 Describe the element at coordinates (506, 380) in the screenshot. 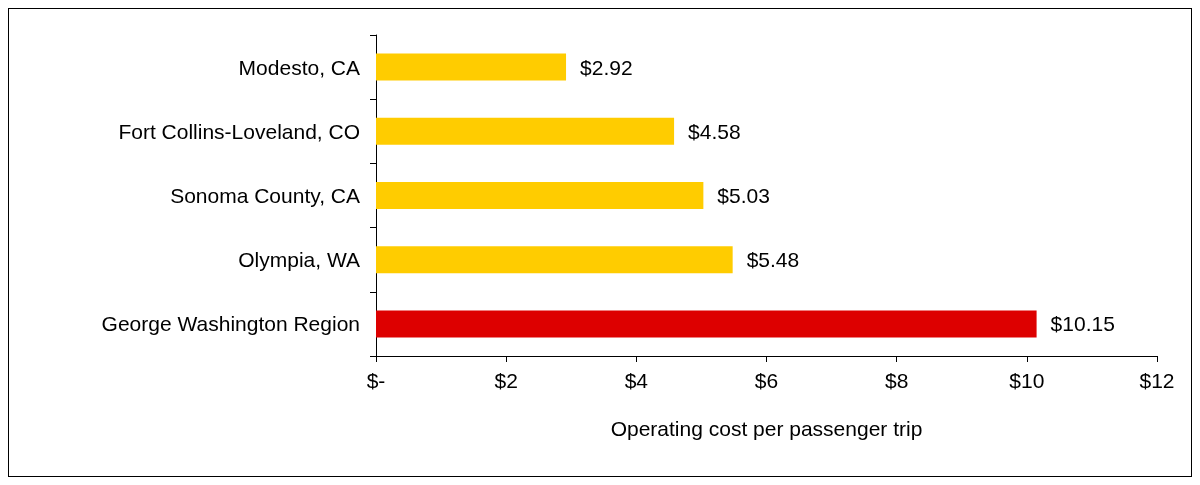

I see `x-tick-label: $2` at that location.